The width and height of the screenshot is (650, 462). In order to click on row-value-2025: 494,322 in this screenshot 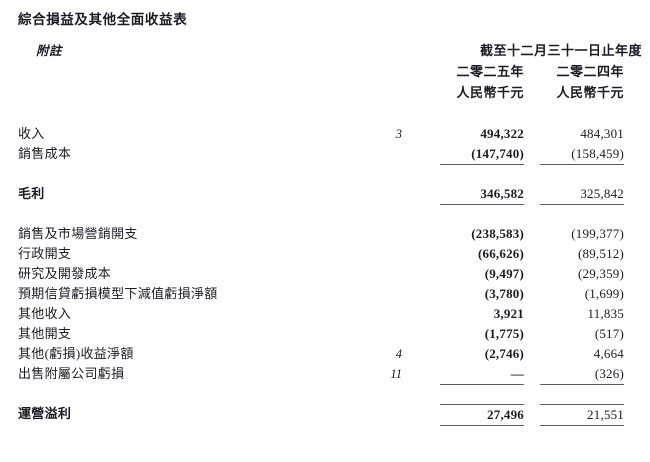, I will do `click(502, 133)`.